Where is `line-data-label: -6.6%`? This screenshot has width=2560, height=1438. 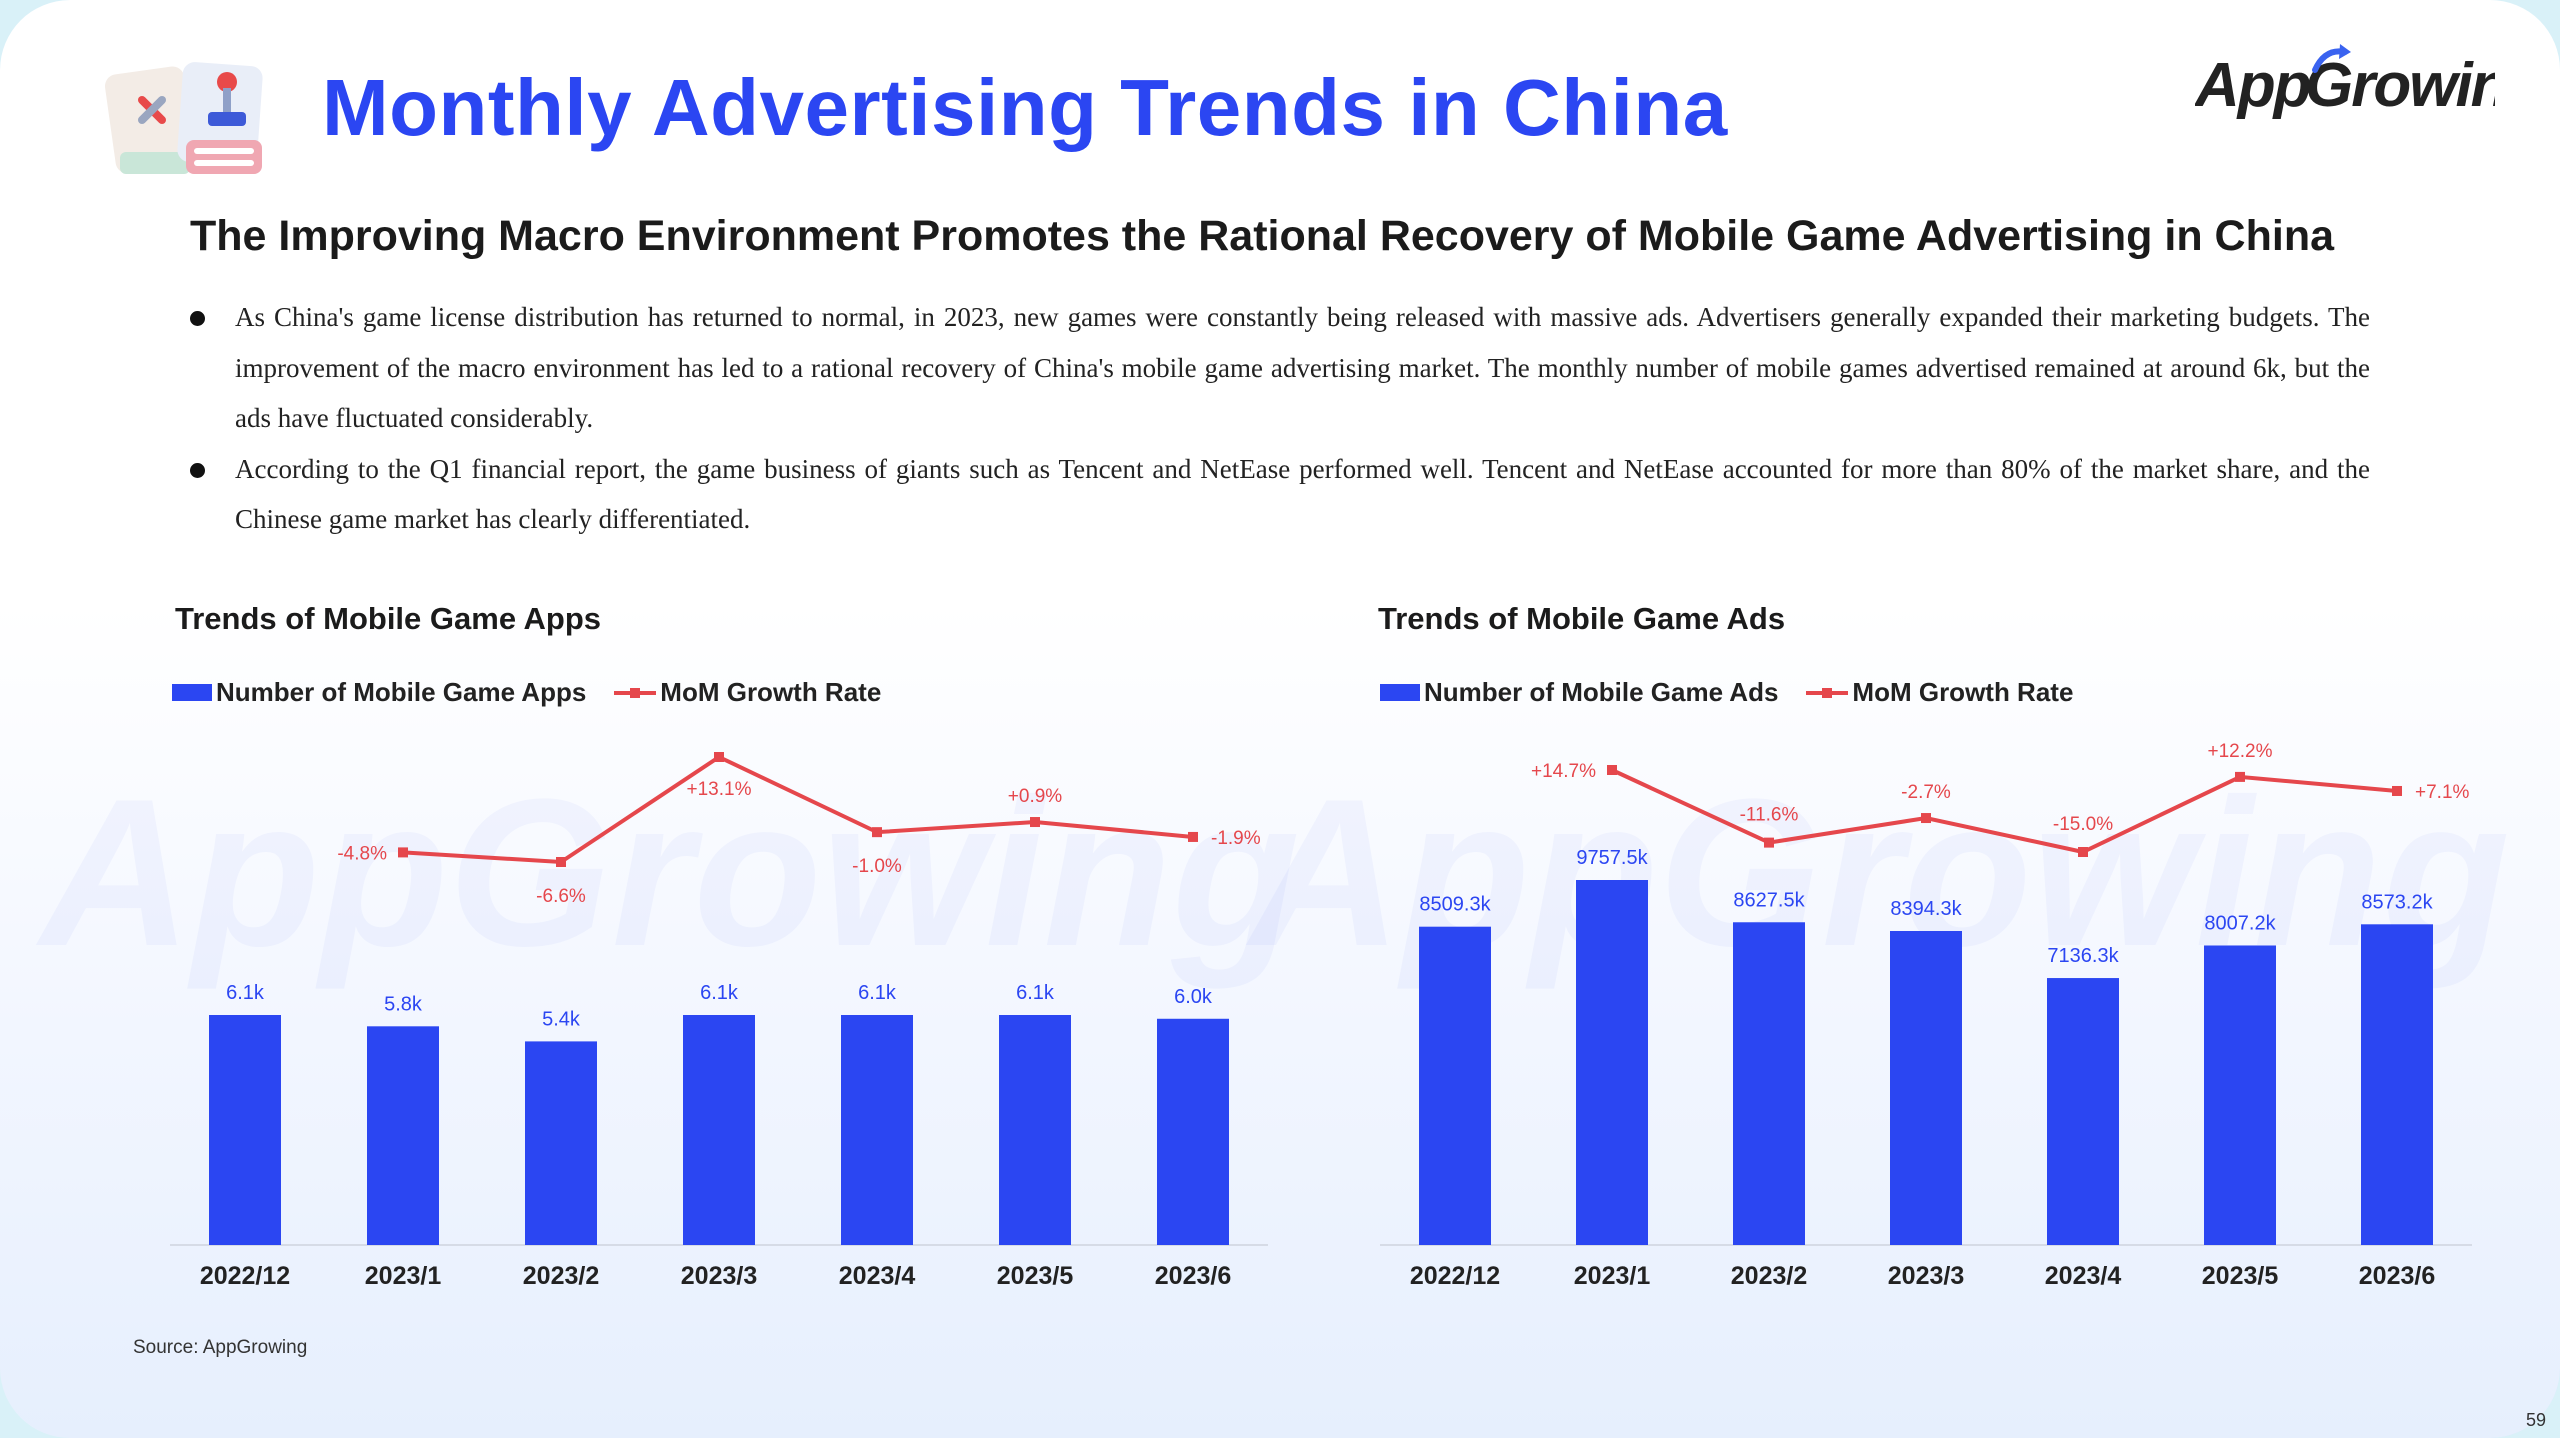 line-data-label: -6.6% is located at coordinates (561, 896).